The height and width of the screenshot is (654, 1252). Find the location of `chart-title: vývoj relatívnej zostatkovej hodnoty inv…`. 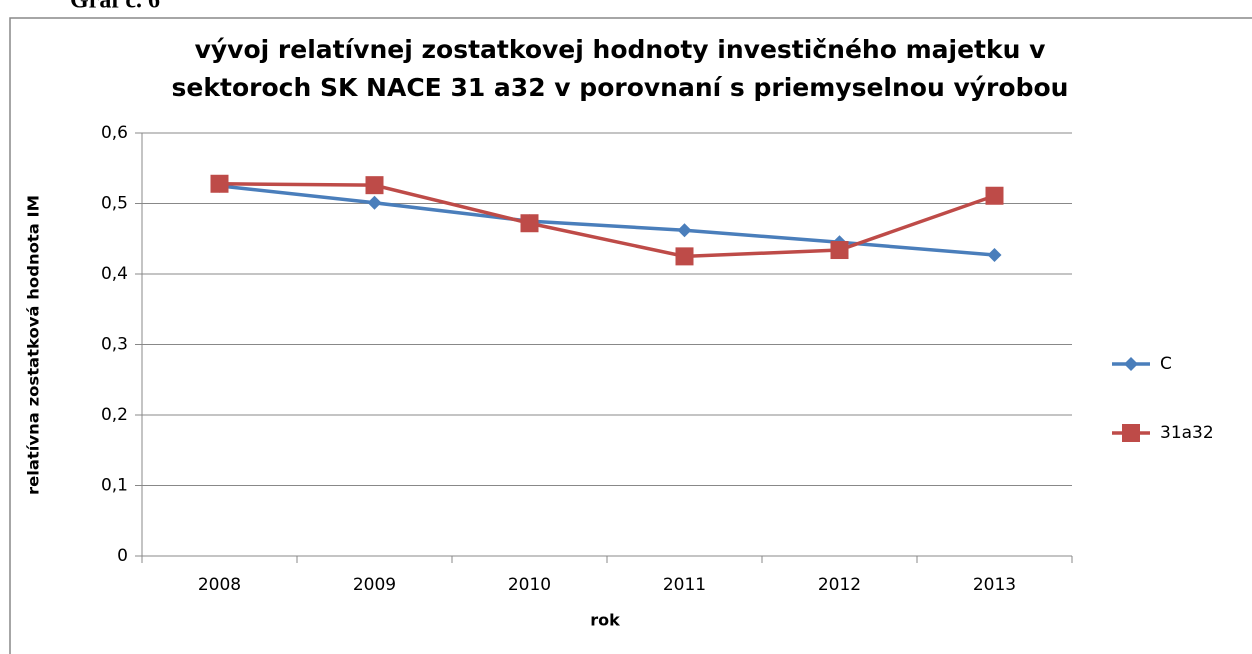

chart-title: vývoj relatívnej zostatkovej hodnoty inv… is located at coordinates (620, 49).